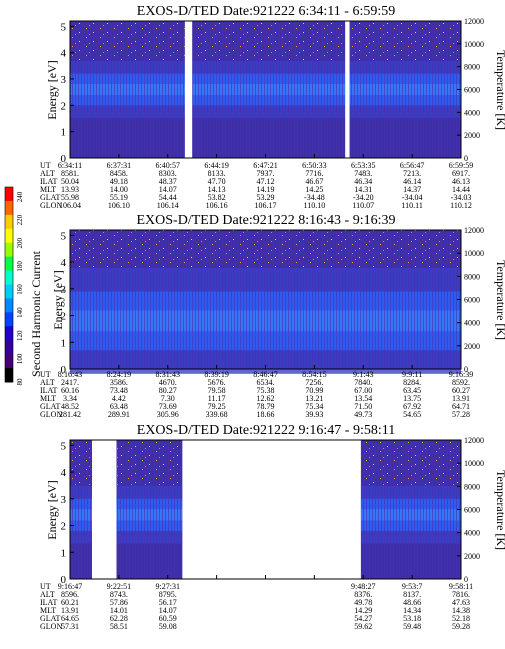 The width and height of the screenshot is (505, 649). Describe the element at coordinates (70, 197) in the screenshot. I see `table-cell: 55.98` at that location.